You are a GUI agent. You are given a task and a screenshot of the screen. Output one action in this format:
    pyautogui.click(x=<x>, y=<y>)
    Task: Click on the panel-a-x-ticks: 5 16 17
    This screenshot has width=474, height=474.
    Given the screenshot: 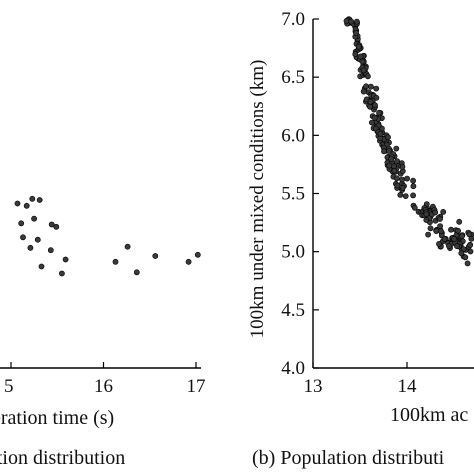 What is the action you would take?
    pyautogui.click(x=105, y=379)
    